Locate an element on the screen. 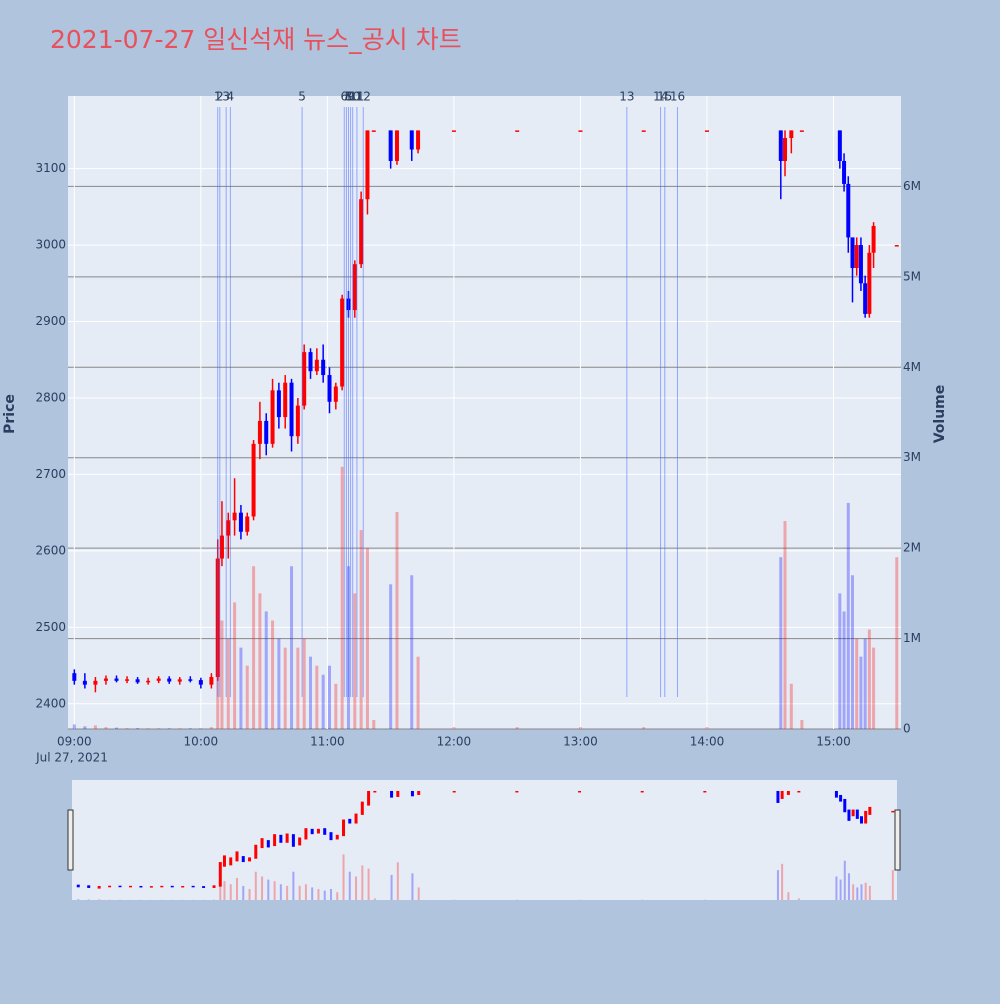 This screenshot has height=1004, width=1000. chart-title: 2021-07-27 일신석재 뉴스_공시 차트 is located at coordinates (256, 39).